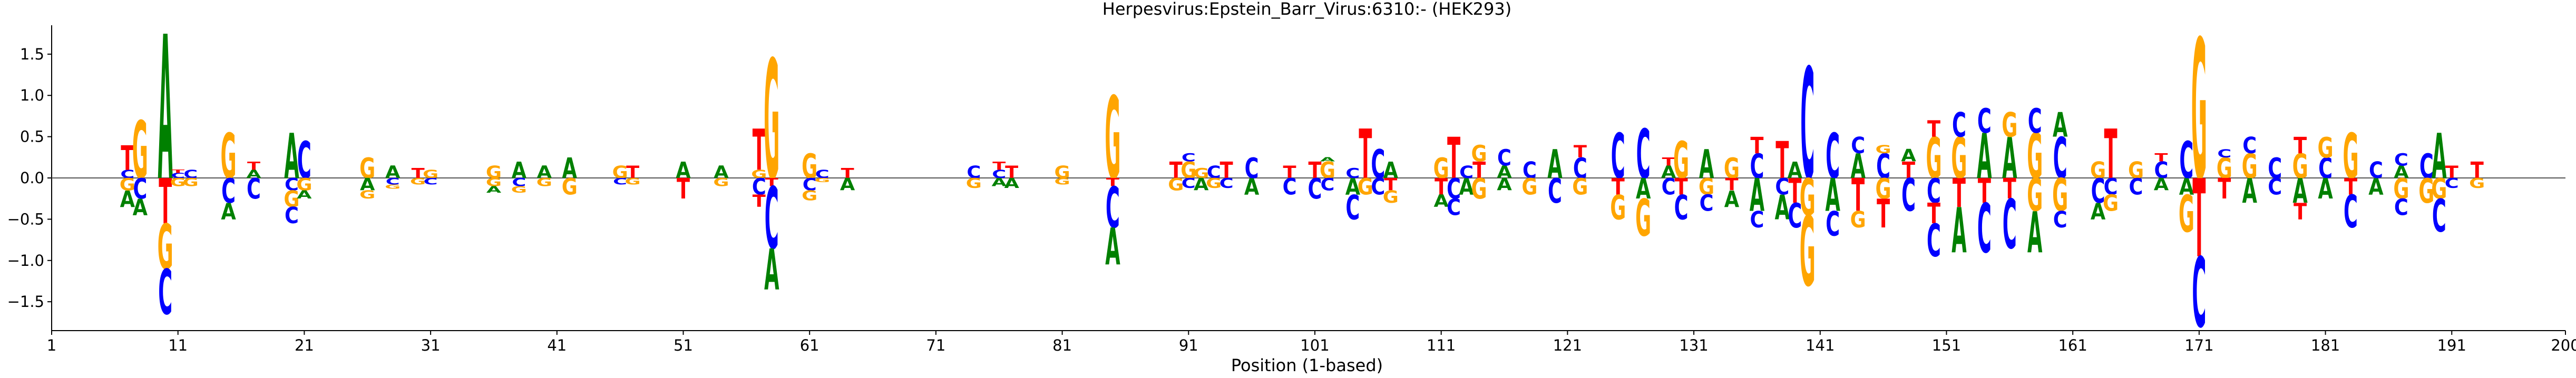 Image resolution: width=2576 pixels, height=378 pixels. Describe the element at coordinates (2198, 345) in the screenshot. I see `x-tick-label: 171` at that location.